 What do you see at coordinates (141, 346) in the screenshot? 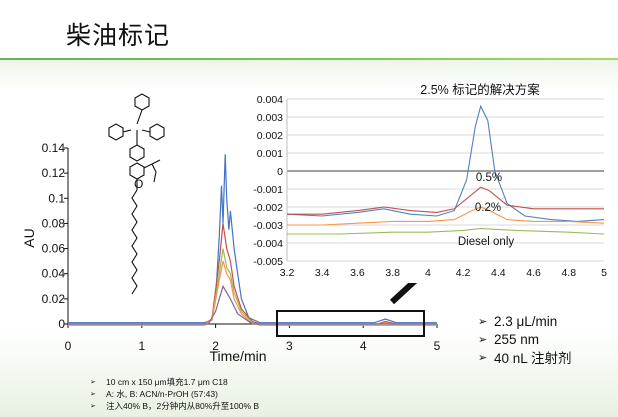
I see `x-tick-label: 1` at bounding box center [141, 346].